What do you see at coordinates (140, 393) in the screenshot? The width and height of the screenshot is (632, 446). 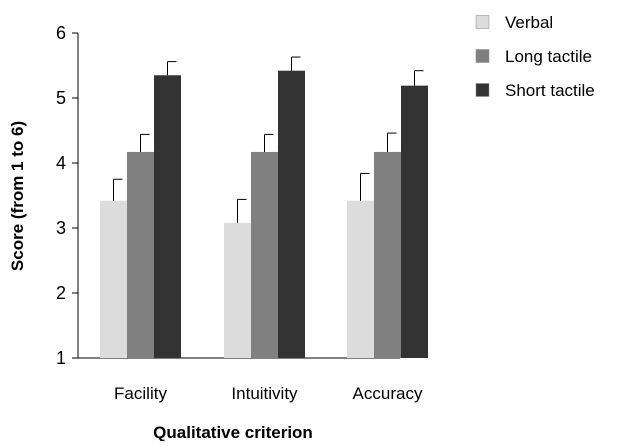 I see `x-tick-label: Facility` at bounding box center [140, 393].